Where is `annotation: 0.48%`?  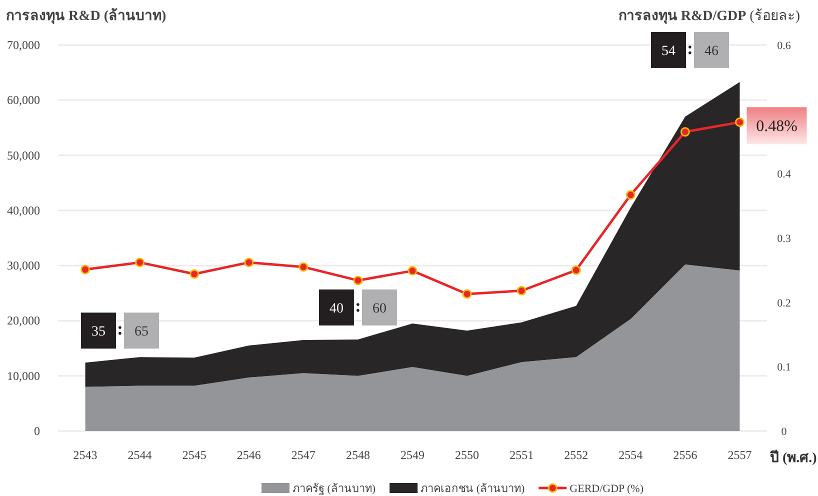 annotation: 0.48% is located at coordinates (777, 127).